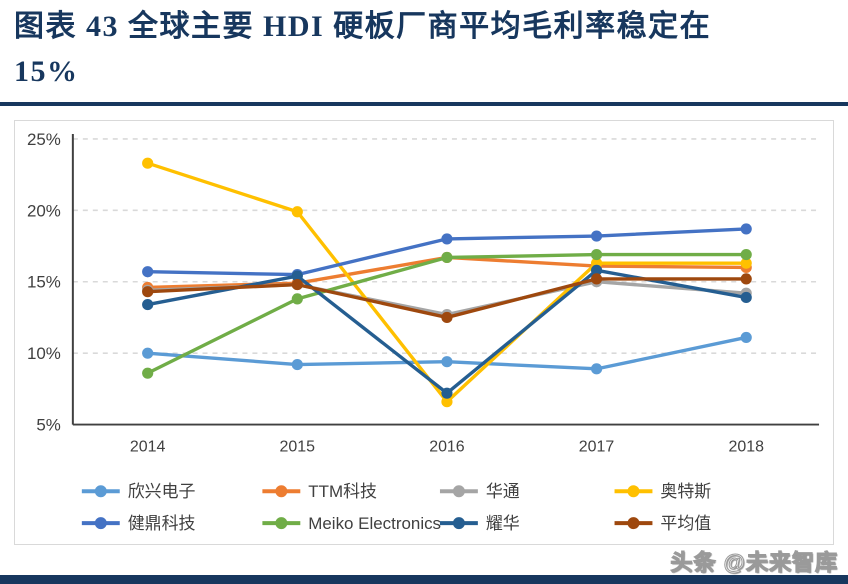 The width and height of the screenshot is (848, 584). I want to click on watermark: 头条 @未来智库, so click(754, 563).